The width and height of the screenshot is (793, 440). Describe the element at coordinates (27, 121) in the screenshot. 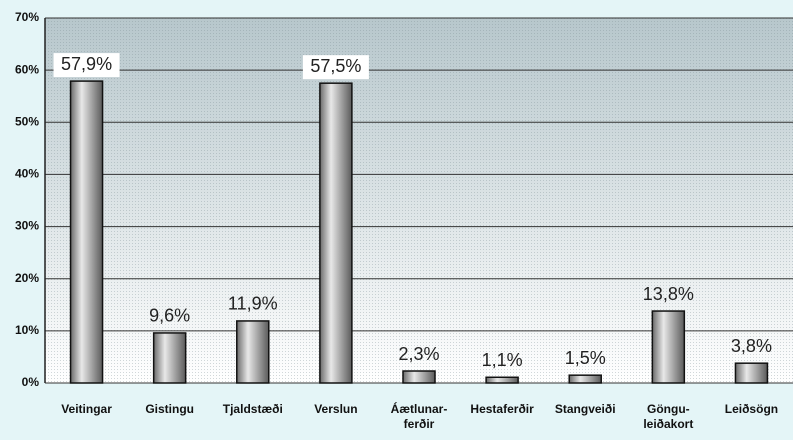

I see `y-tick-label: 50%` at that location.